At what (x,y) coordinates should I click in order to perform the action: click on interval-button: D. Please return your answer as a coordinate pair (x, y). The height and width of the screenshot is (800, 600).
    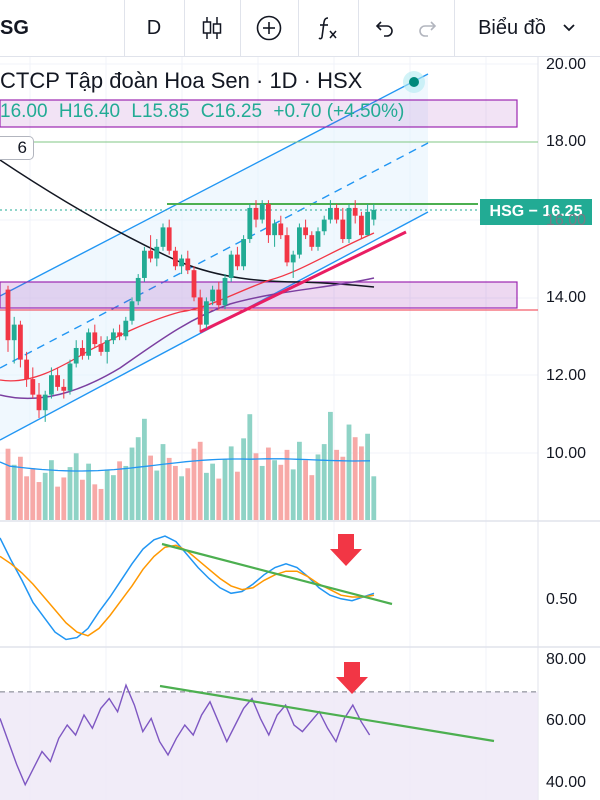
    Looking at the image, I should click on (154, 28).